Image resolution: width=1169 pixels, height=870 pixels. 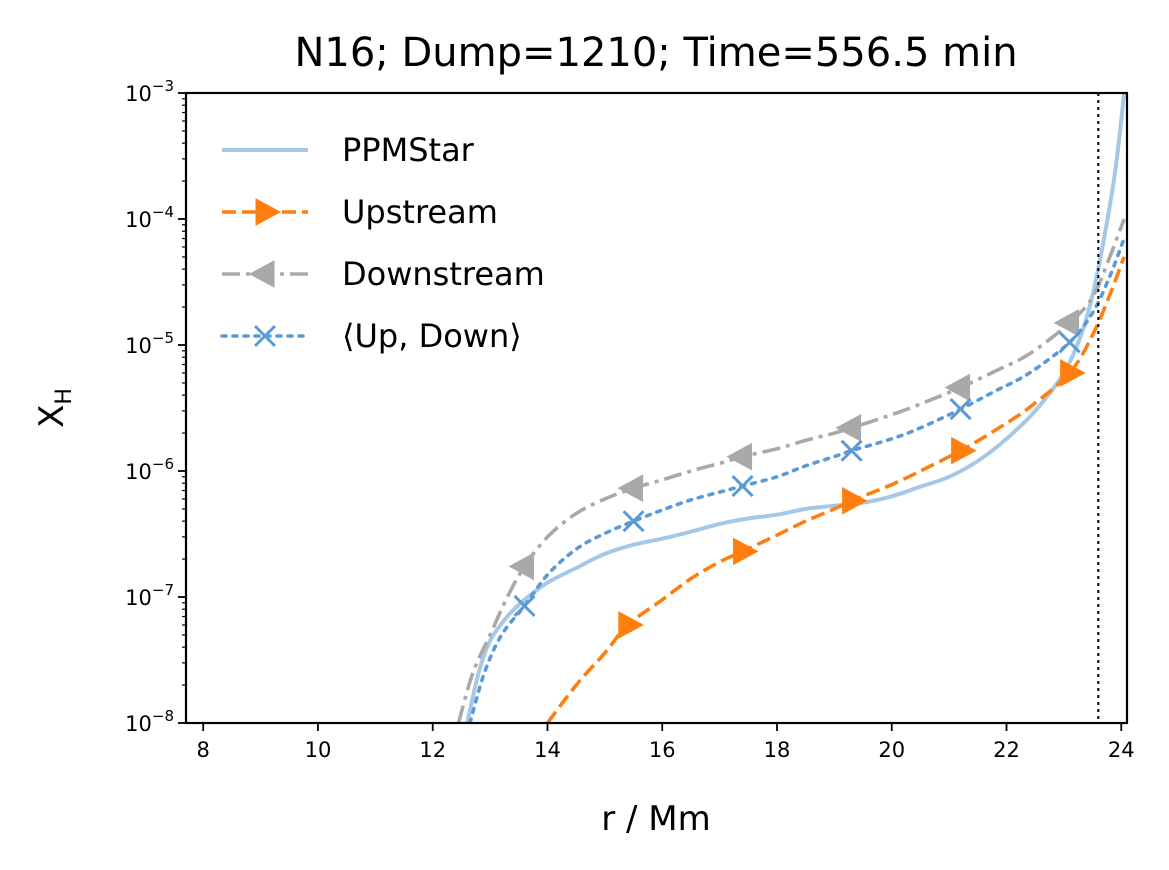 What do you see at coordinates (318, 750) in the screenshot?
I see `x-tick-label-1: 10` at bounding box center [318, 750].